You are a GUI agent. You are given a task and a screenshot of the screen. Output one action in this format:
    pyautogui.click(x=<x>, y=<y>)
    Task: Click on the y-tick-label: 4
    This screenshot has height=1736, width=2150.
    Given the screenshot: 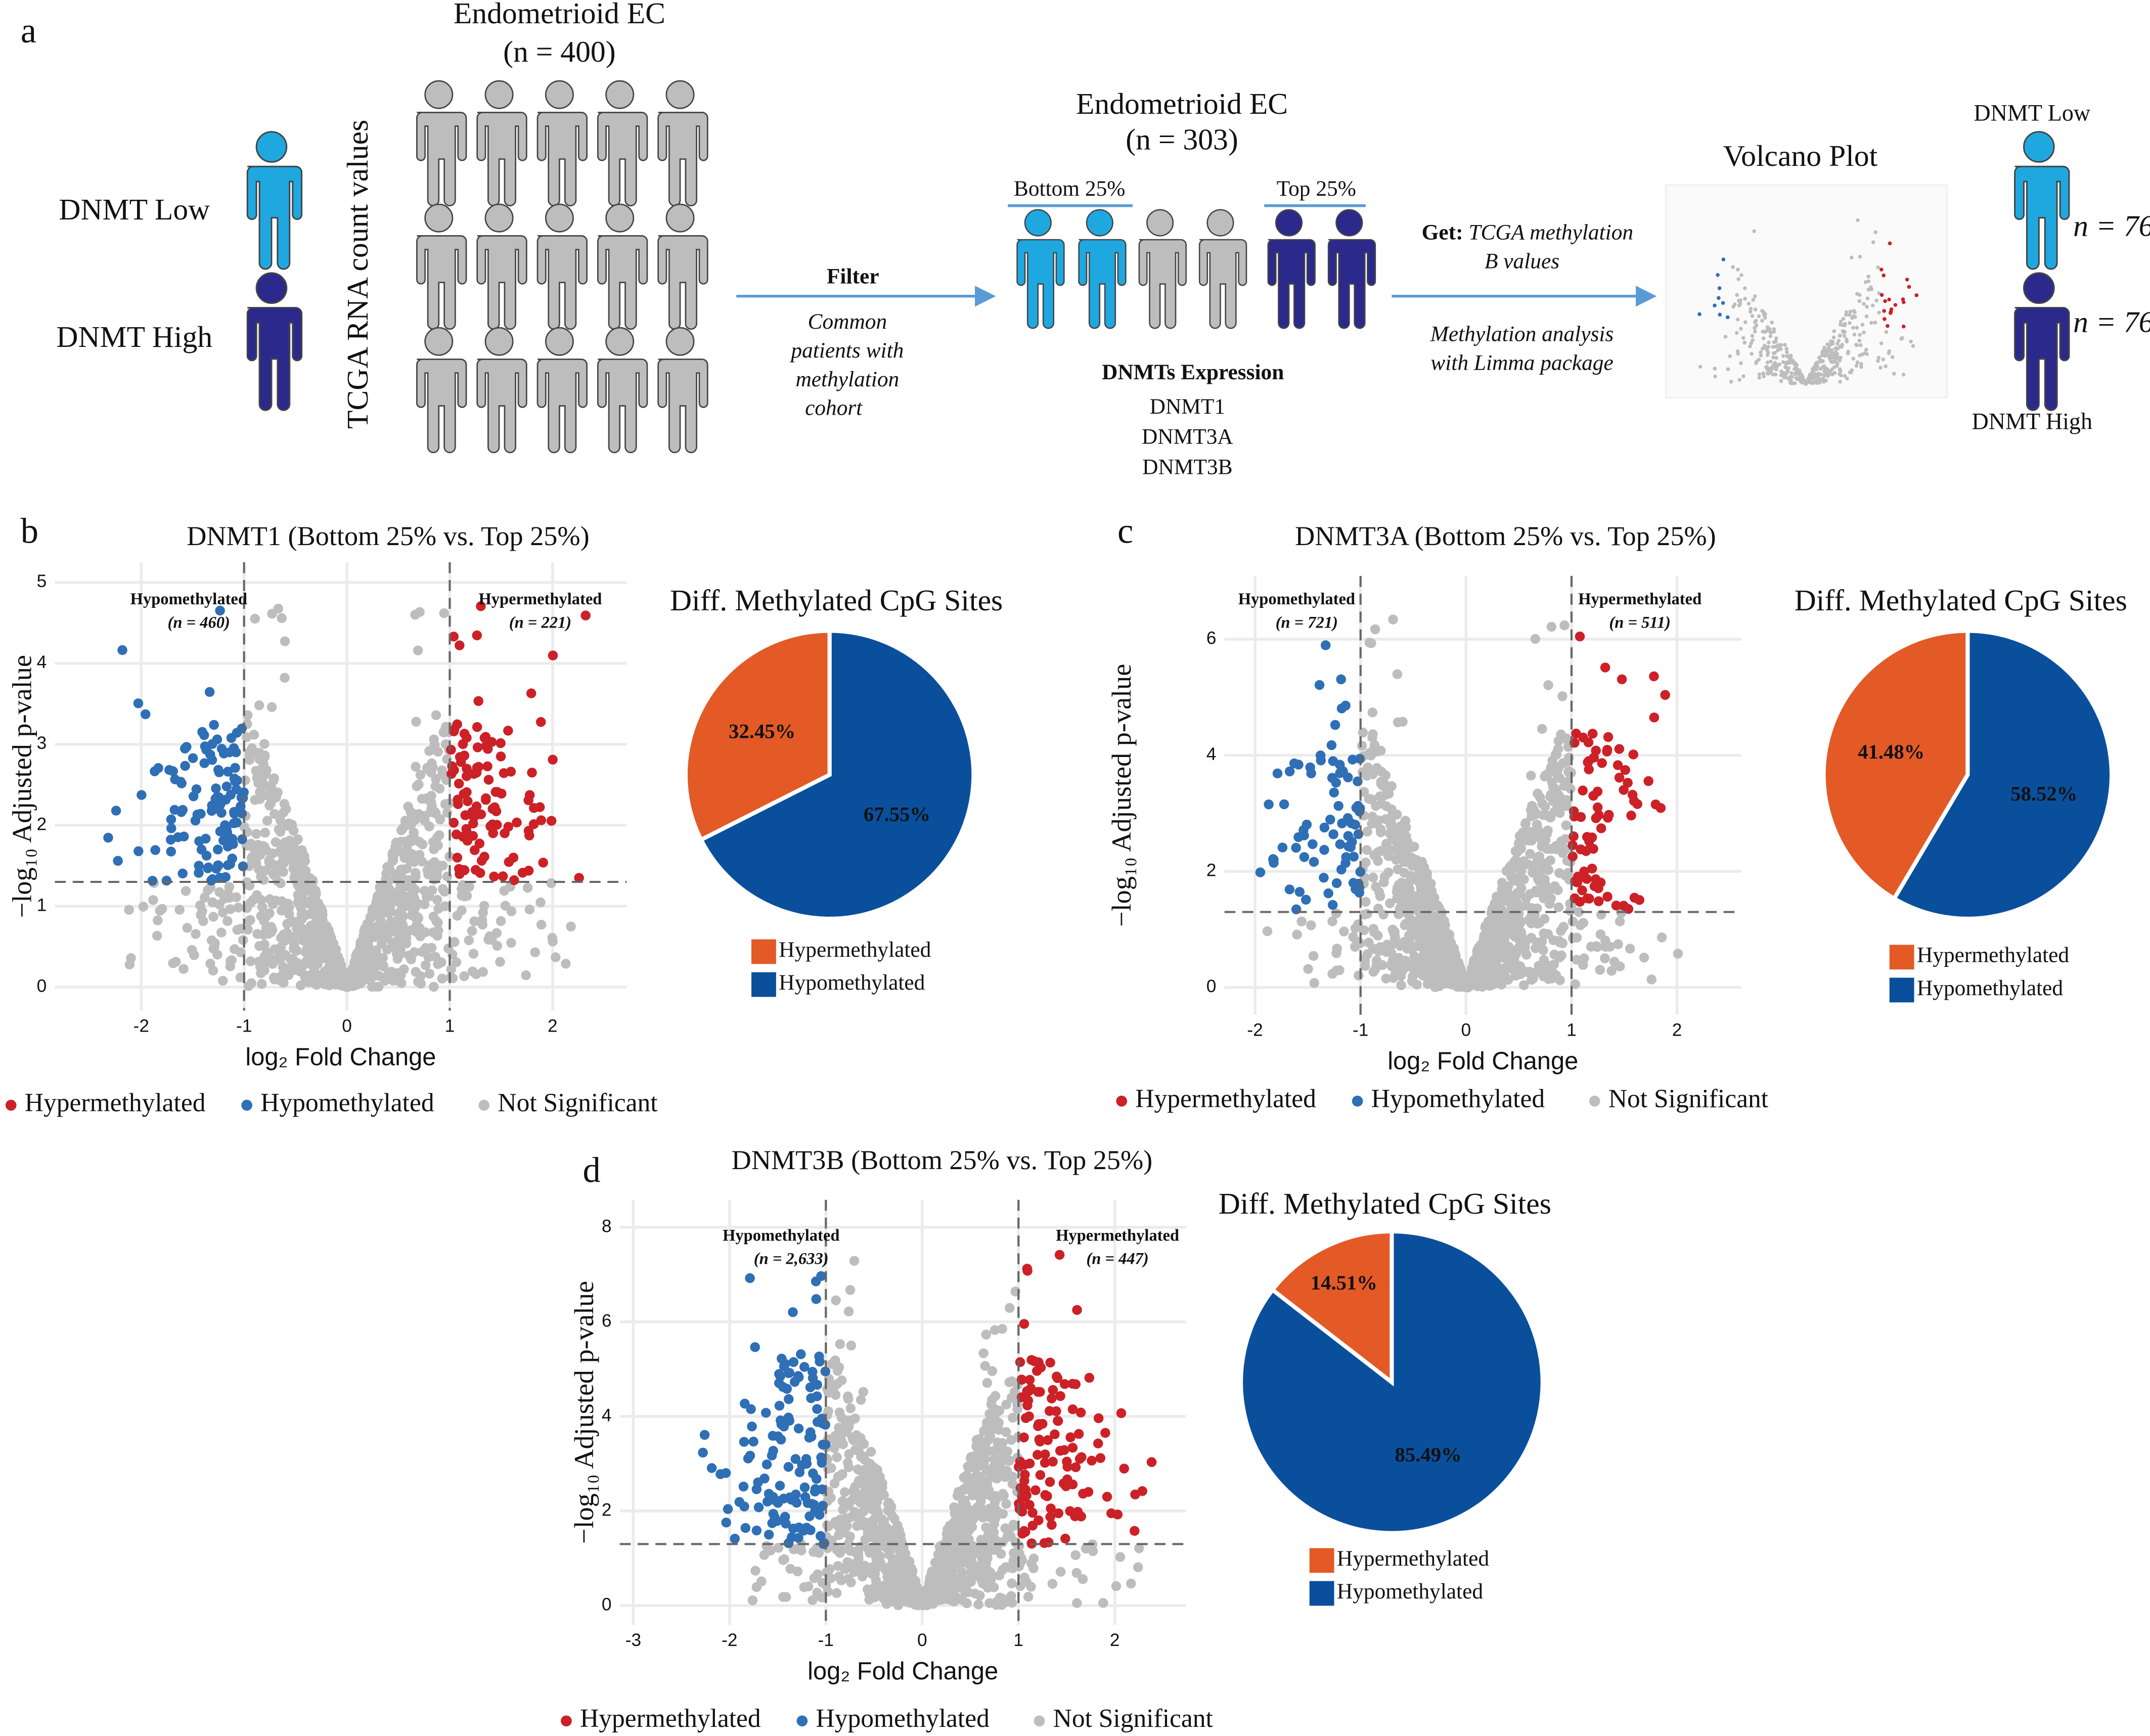 What is the action you would take?
    pyautogui.click(x=1211, y=754)
    